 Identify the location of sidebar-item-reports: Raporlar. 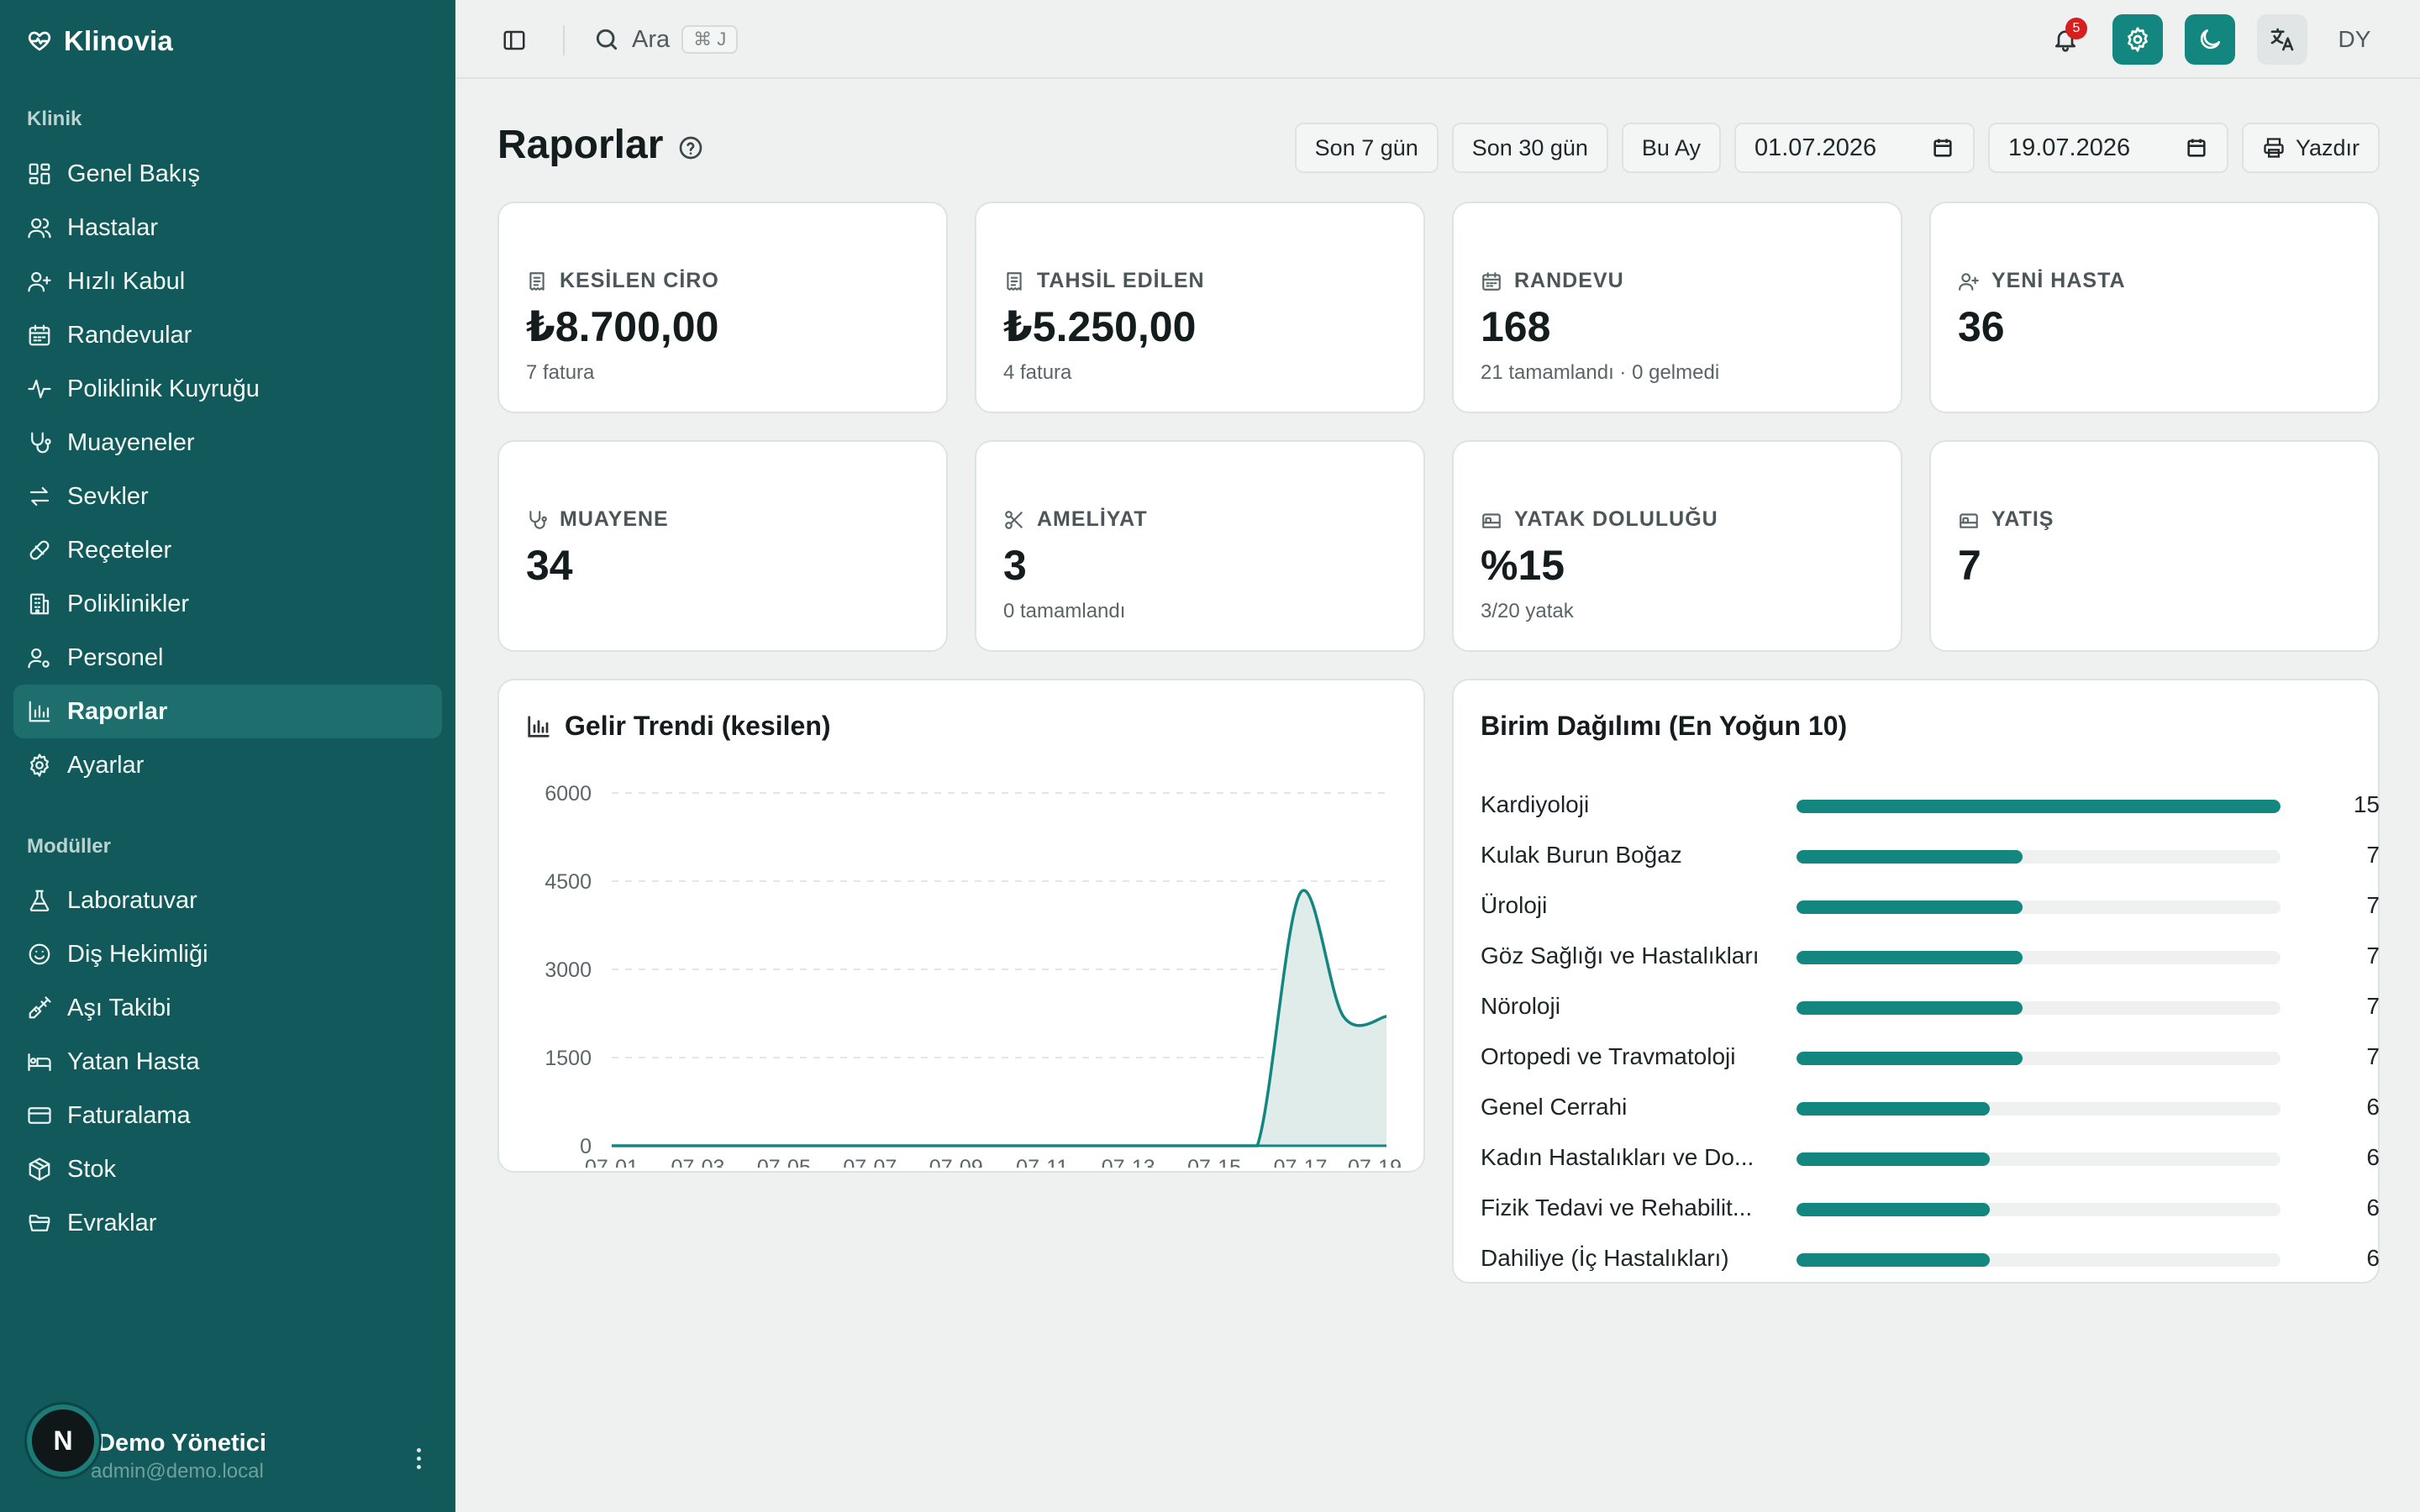
(227, 711).